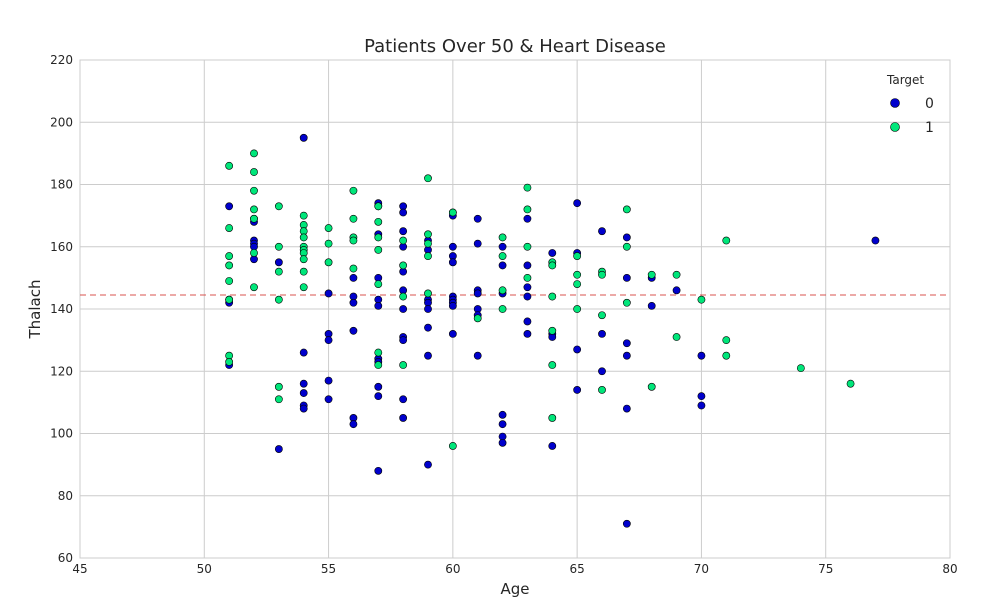  Describe the element at coordinates (514, 589) in the screenshot. I see `x-axis-title: Age` at that location.